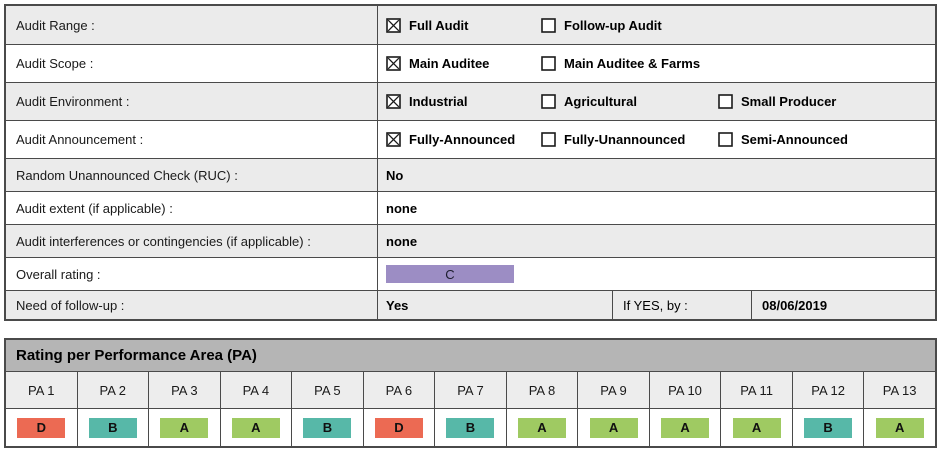  Describe the element at coordinates (470, 207) in the screenshot. I see `form-row: Audit extent (if applicable) : none` at that location.